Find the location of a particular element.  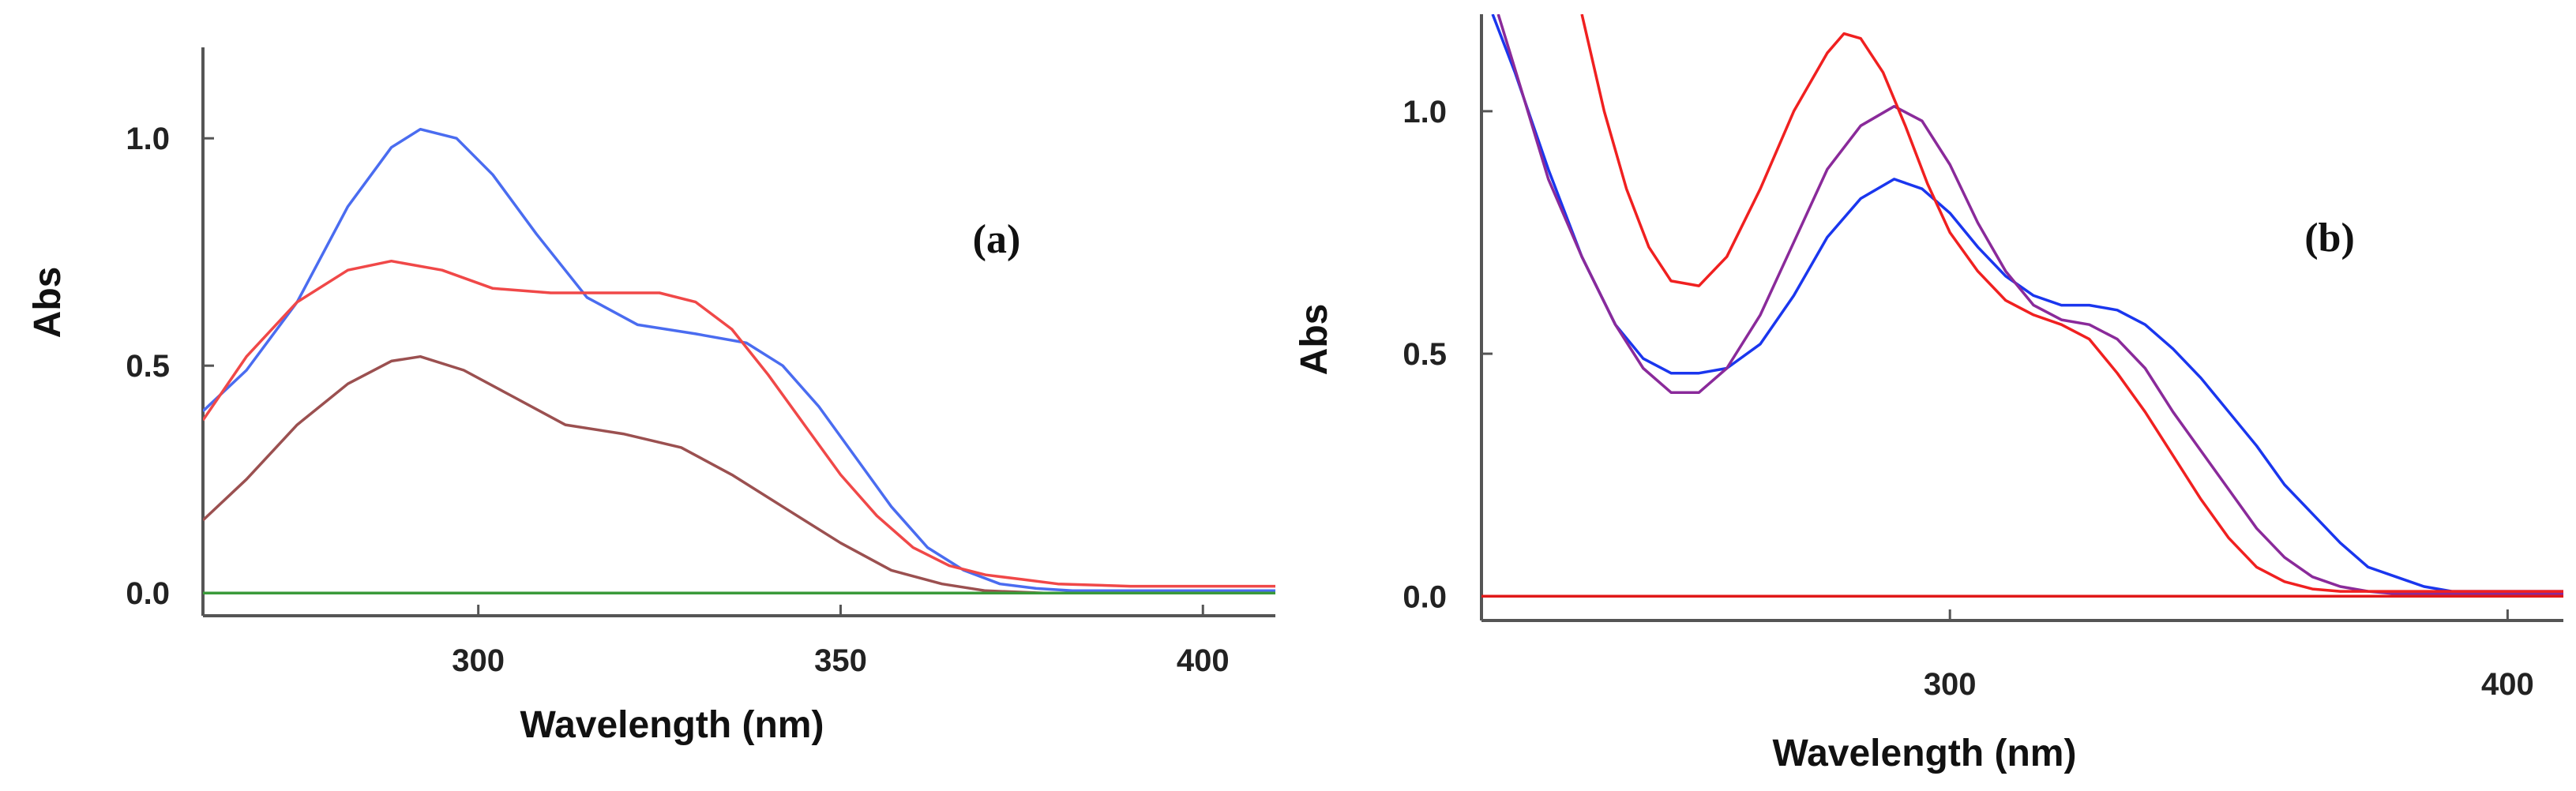

series-line-brown is located at coordinates (739, 474).